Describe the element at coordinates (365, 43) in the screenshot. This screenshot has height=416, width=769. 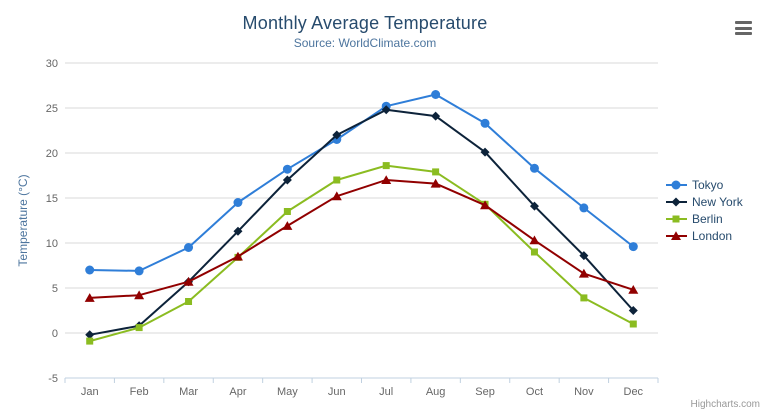
I see `chart-subtitle: Source: WorldClimate.com` at that location.